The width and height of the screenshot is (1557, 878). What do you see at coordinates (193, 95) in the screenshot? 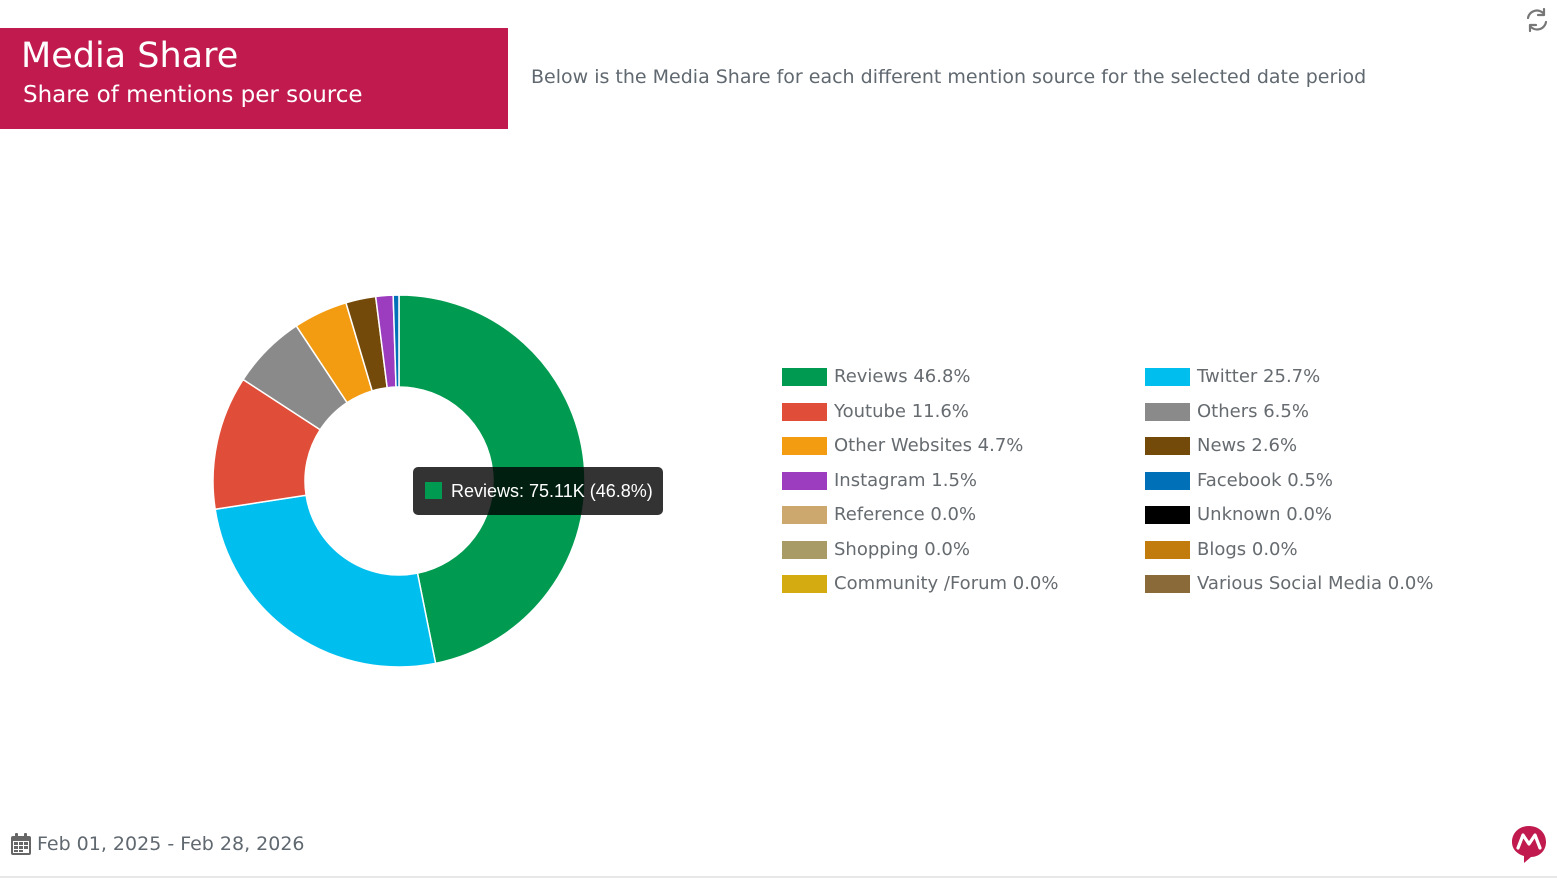
I see `page-subtitle: Share of mentions per source` at bounding box center [193, 95].